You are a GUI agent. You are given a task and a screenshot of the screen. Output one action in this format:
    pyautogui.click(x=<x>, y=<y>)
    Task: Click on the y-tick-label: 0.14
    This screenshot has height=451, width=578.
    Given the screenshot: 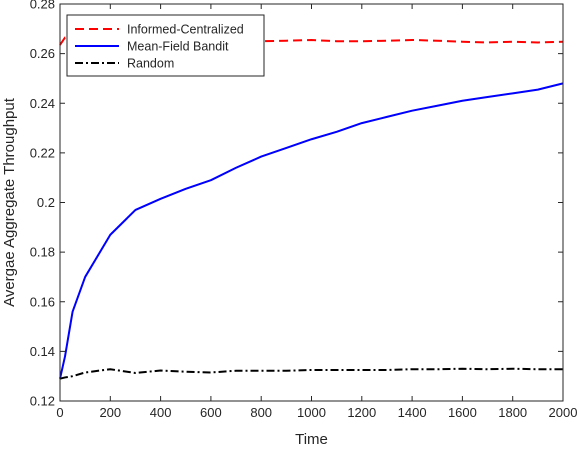 What is the action you would take?
    pyautogui.click(x=42, y=351)
    